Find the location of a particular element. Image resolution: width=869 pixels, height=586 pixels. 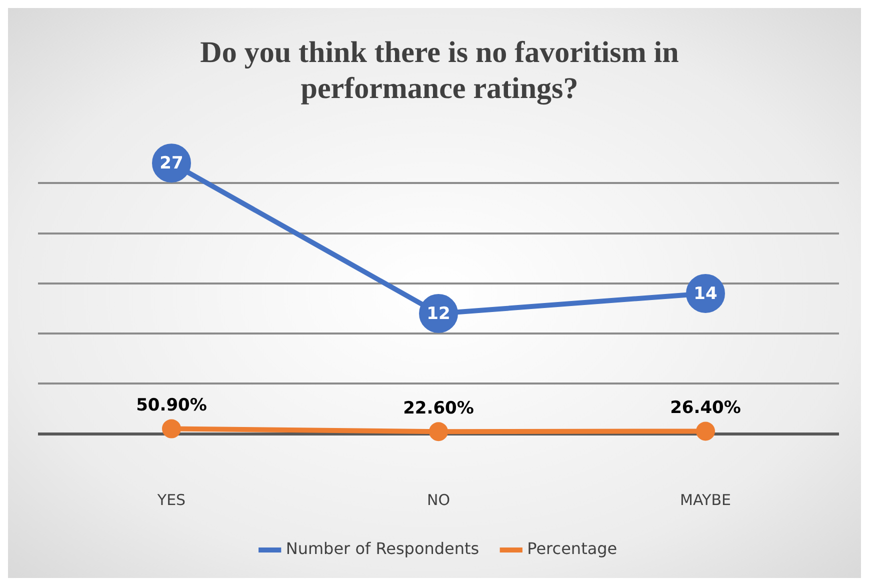

data-label: 50.90% is located at coordinates (171, 406).